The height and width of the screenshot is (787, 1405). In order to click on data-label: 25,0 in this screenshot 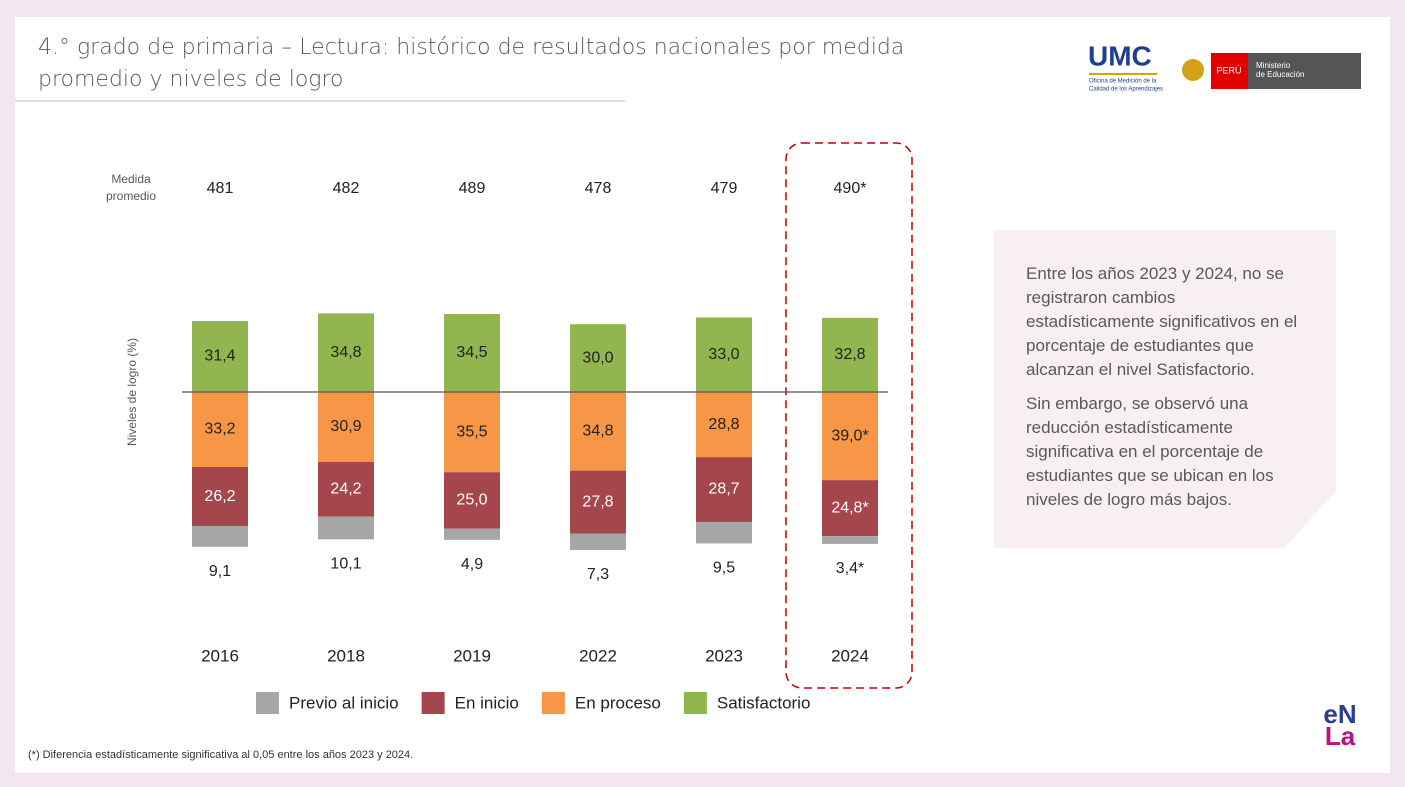, I will do `click(471, 500)`.